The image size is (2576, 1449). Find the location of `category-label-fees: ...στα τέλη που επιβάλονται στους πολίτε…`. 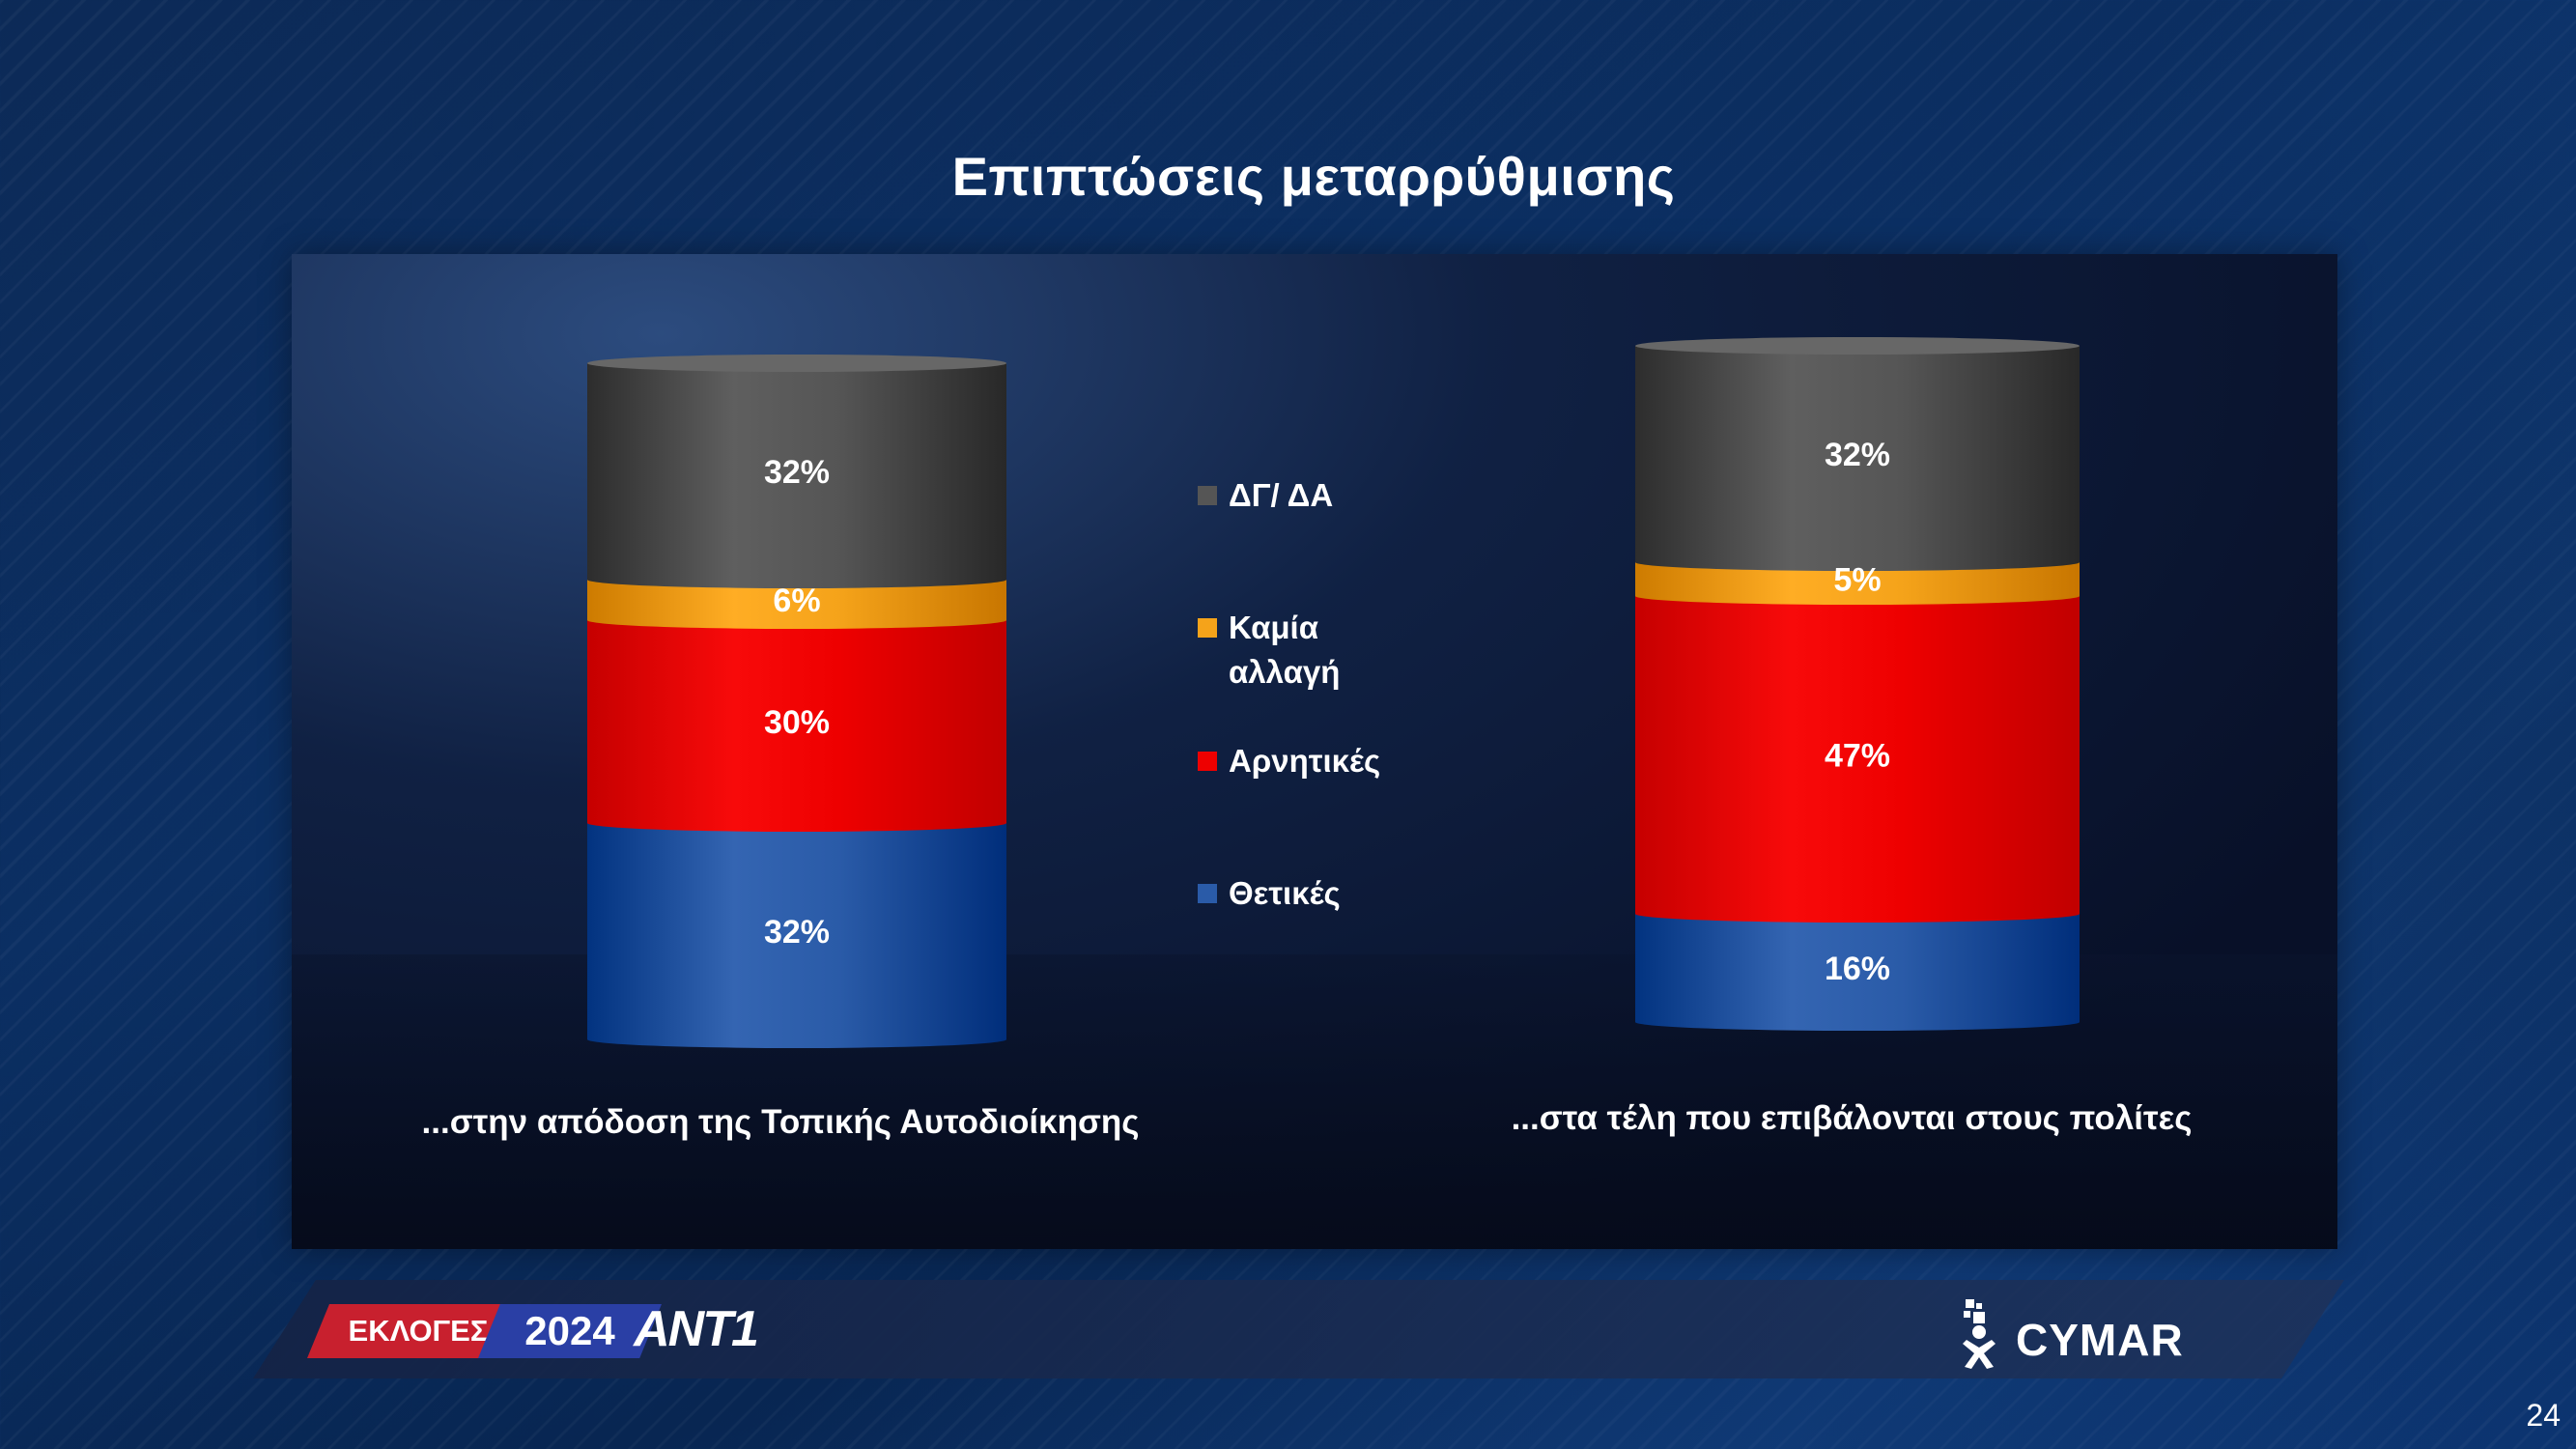

category-label-fees: ...στα τέλη που επιβάλονται στους πολίτε… is located at coordinates (1852, 1118).